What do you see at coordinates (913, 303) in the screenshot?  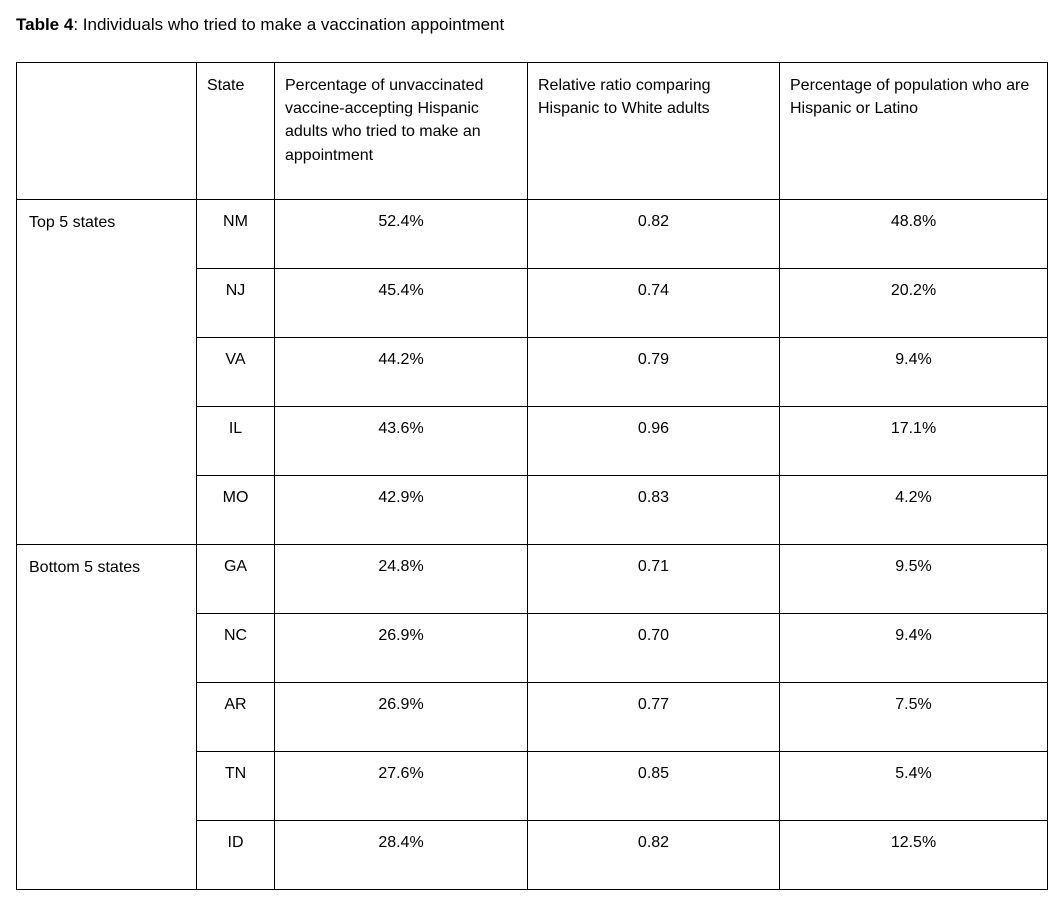 I see `pct-hispanic-cell: 20.2%` at bounding box center [913, 303].